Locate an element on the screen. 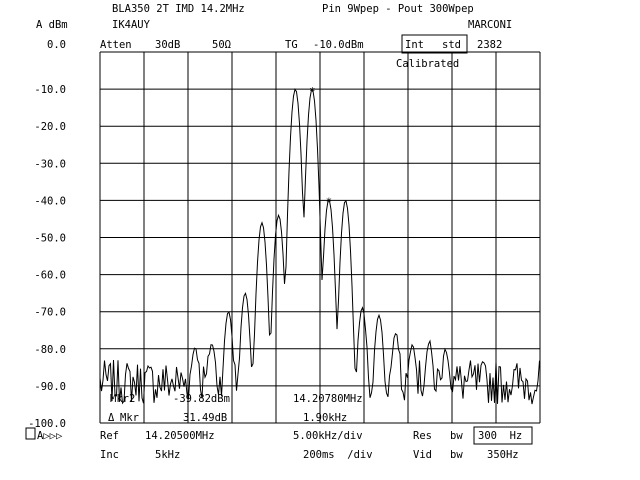 The width and height of the screenshot is (640, 480). atten-value: 30dB is located at coordinates (167, 45).